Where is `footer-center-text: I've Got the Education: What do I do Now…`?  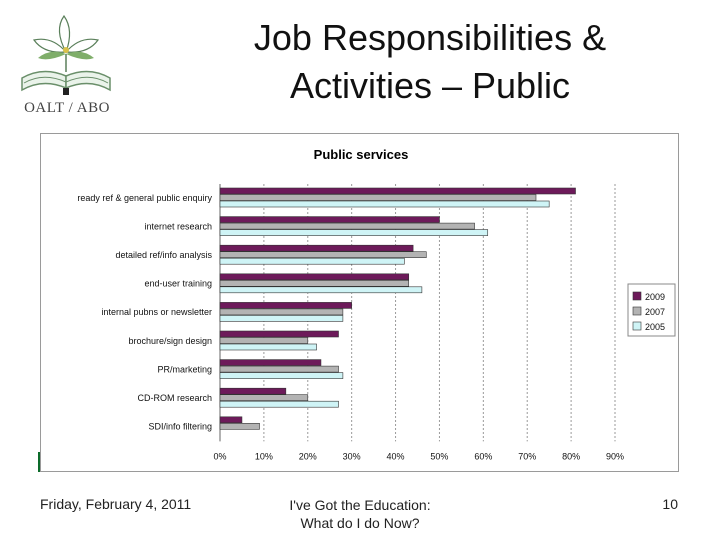 footer-center-text: I've Got the Education: What do I do Now… is located at coordinates (360, 514).